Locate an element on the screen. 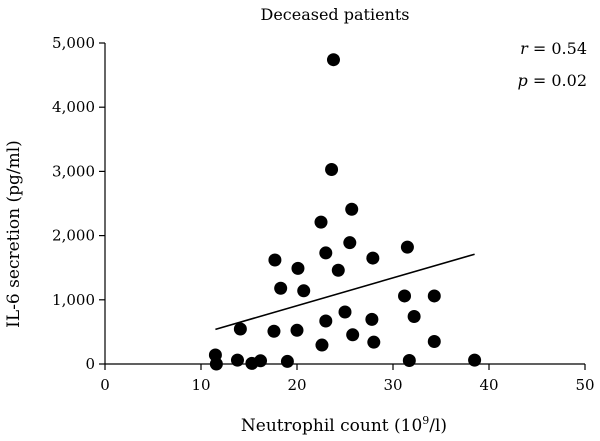 The width and height of the screenshot is (600, 441). y-tick-label: 5,000 is located at coordinates (73, 43).